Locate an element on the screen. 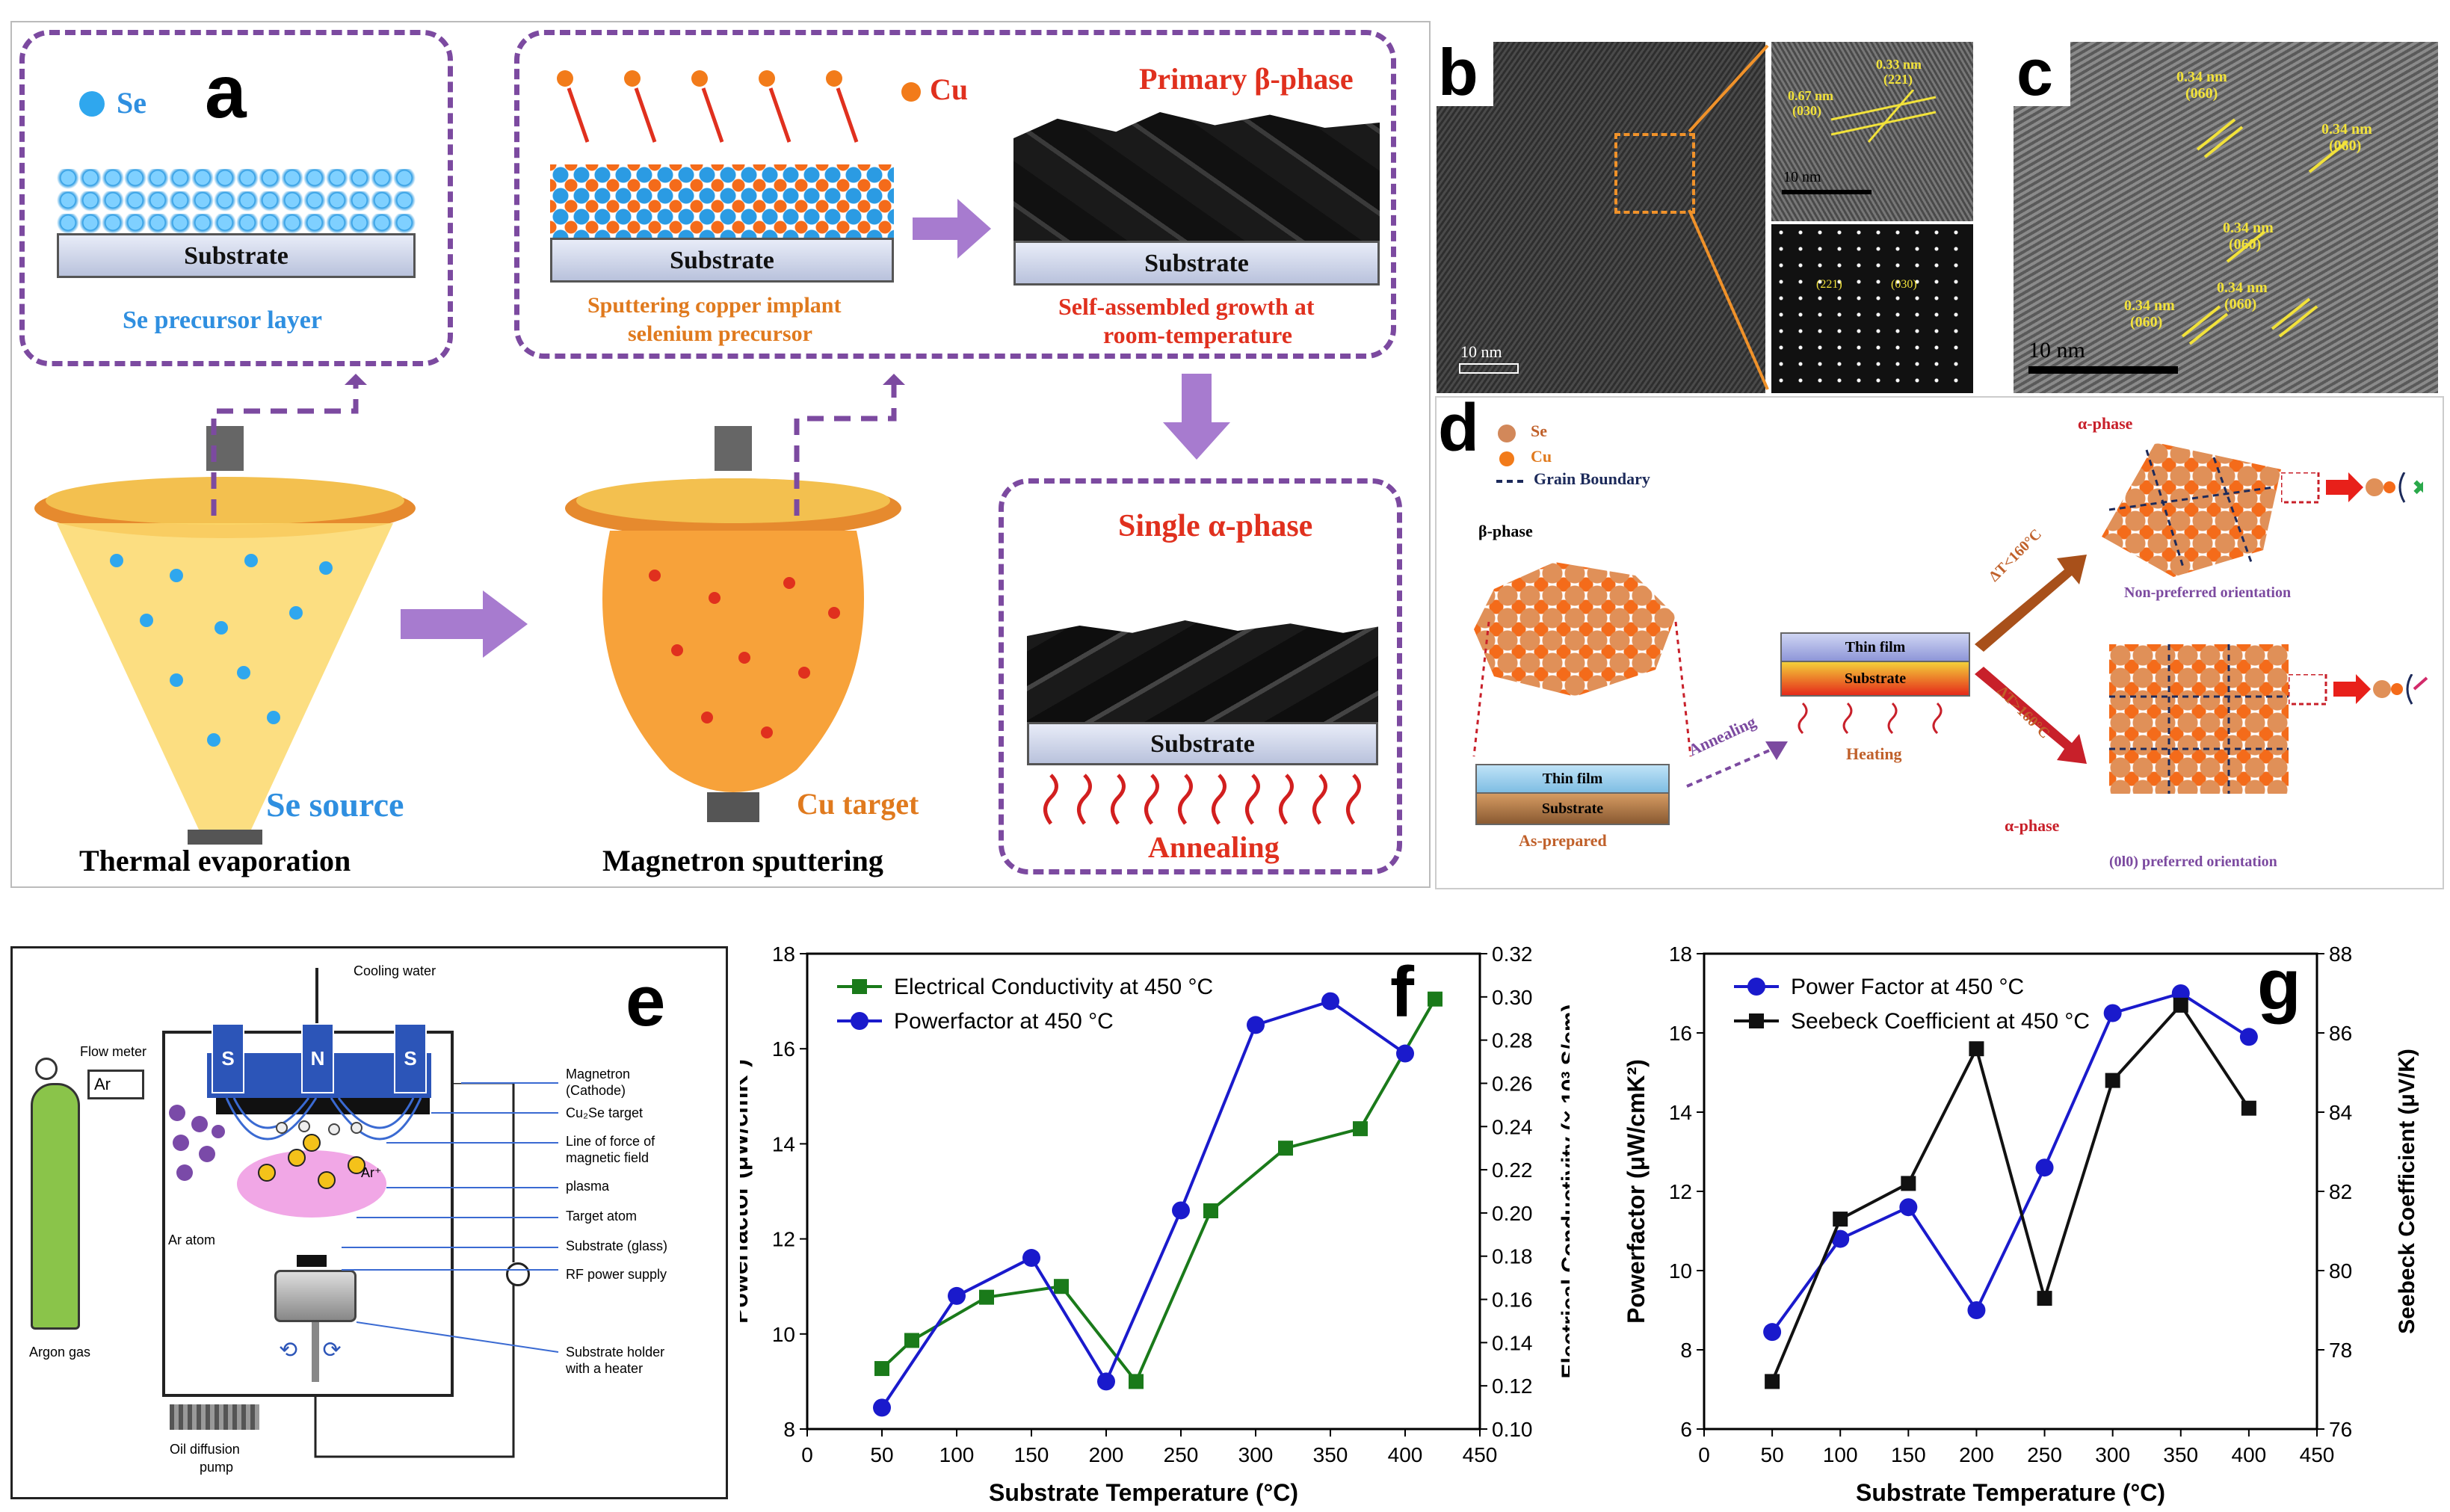 This screenshot has height=1512, width=2450. panel-b-inset-scalebar is located at coordinates (1827, 192).